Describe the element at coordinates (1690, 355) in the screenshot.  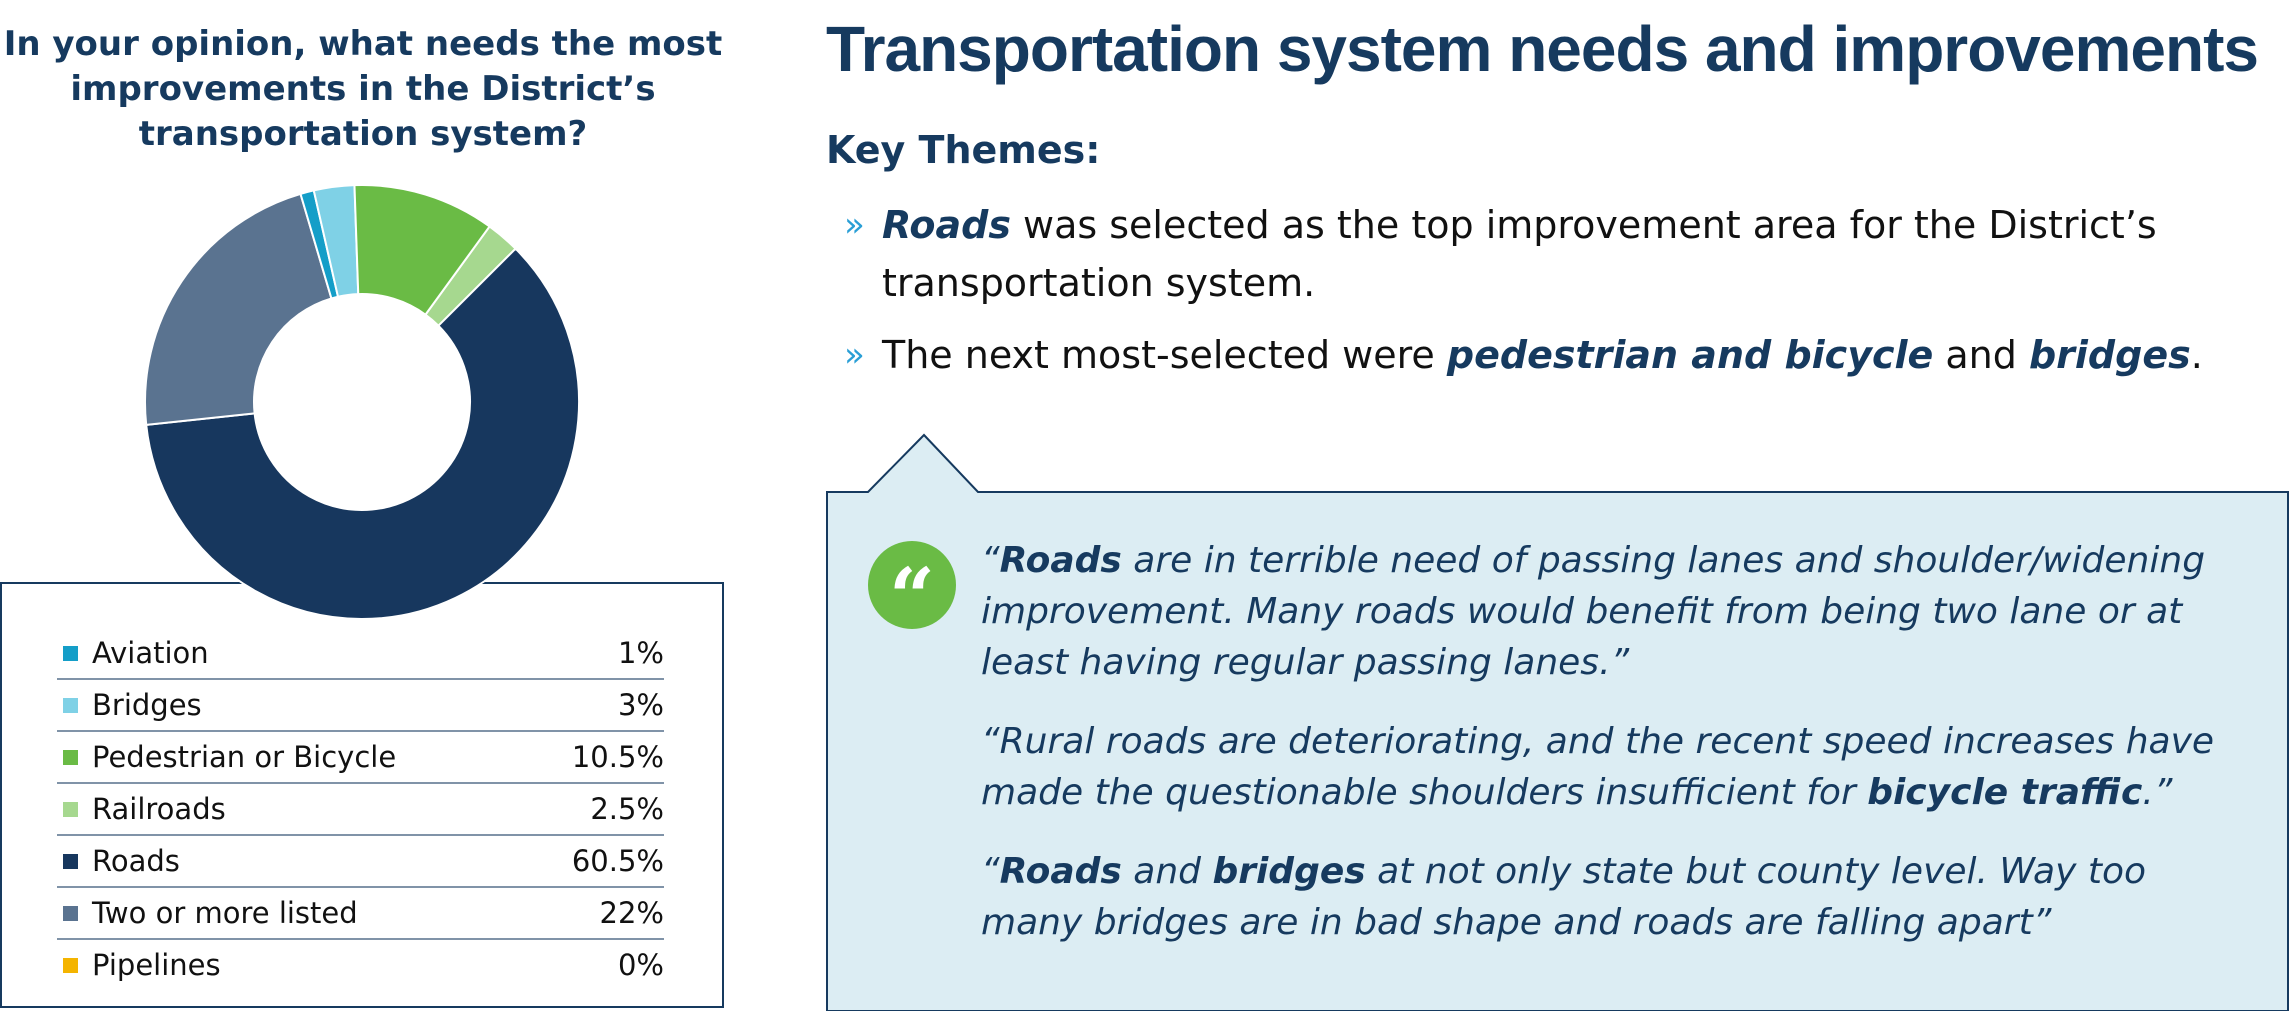
I see `theme-emphasis: pedestrian and bicycle` at that location.